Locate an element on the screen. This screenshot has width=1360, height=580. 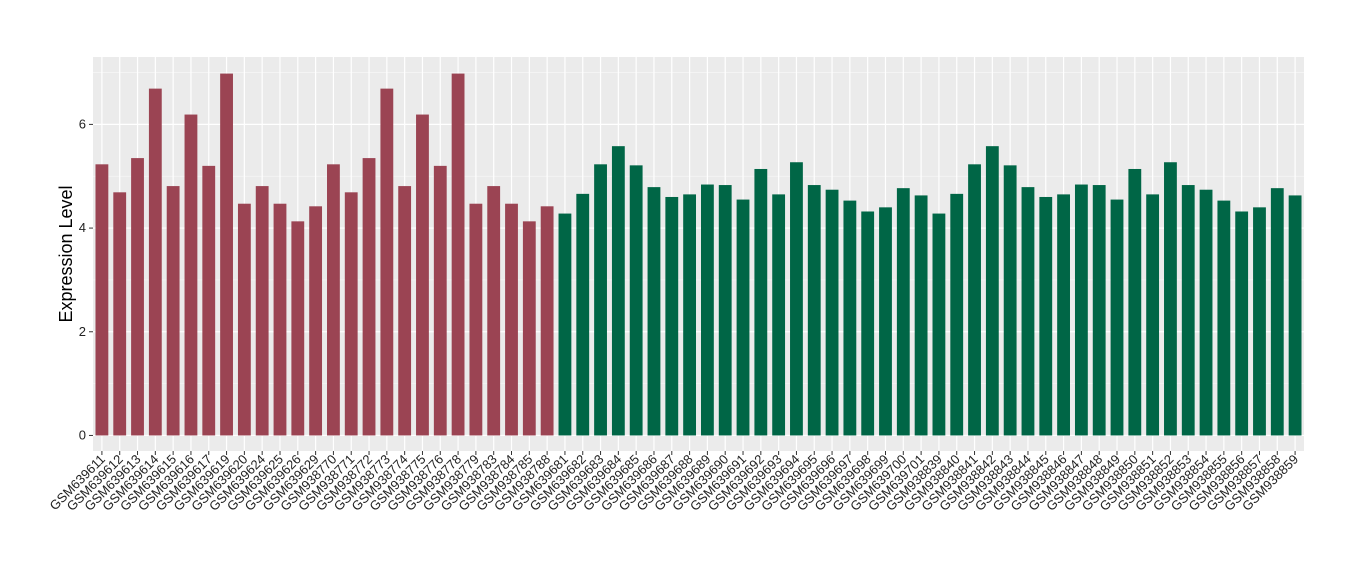
bar-GSM938784 is located at coordinates (511, 319).